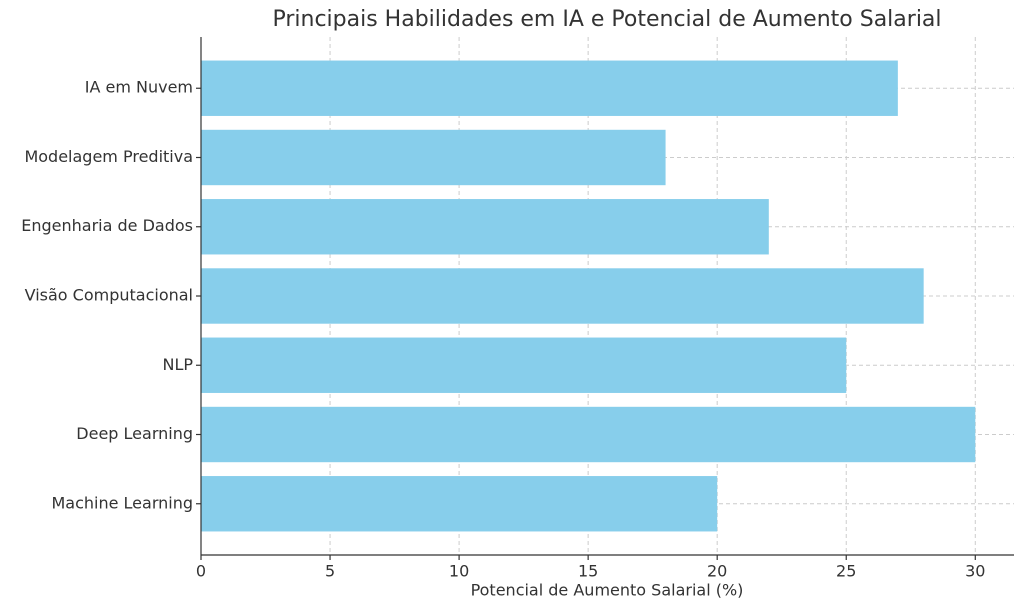  What do you see at coordinates (107, 225) in the screenshot?
I see `y-tick-label: Engenharia de Dados` at bounding box center [107, 225].